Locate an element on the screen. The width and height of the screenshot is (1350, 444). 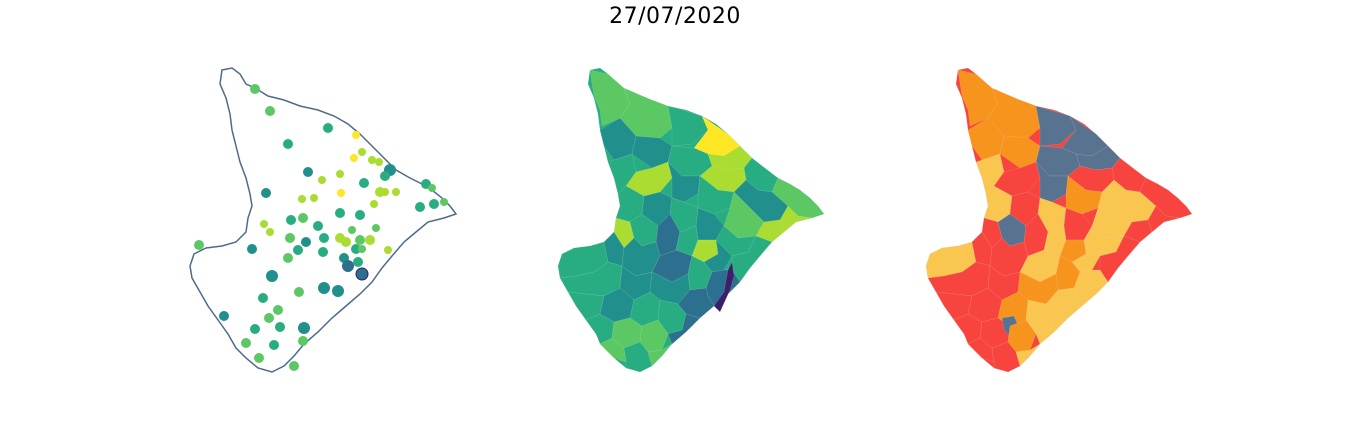
state-outline is located at coordinates (323, 220).